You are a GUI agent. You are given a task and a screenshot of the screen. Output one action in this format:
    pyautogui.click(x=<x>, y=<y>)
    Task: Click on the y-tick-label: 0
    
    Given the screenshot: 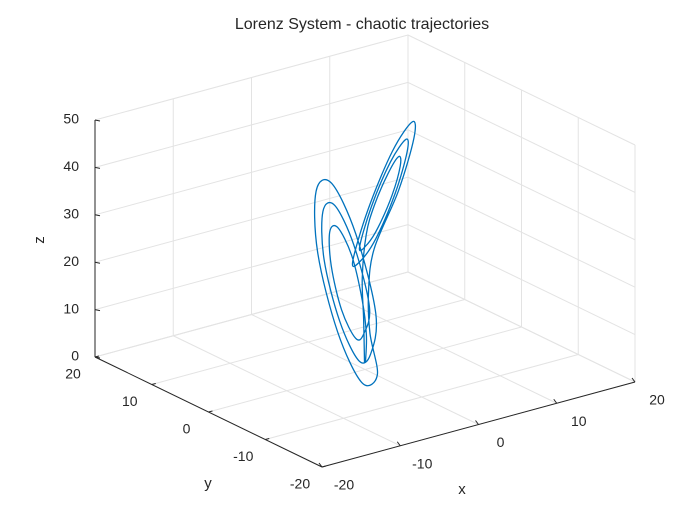 What is the action you would take?
    pyautogui.click(x=187, y=429)
    